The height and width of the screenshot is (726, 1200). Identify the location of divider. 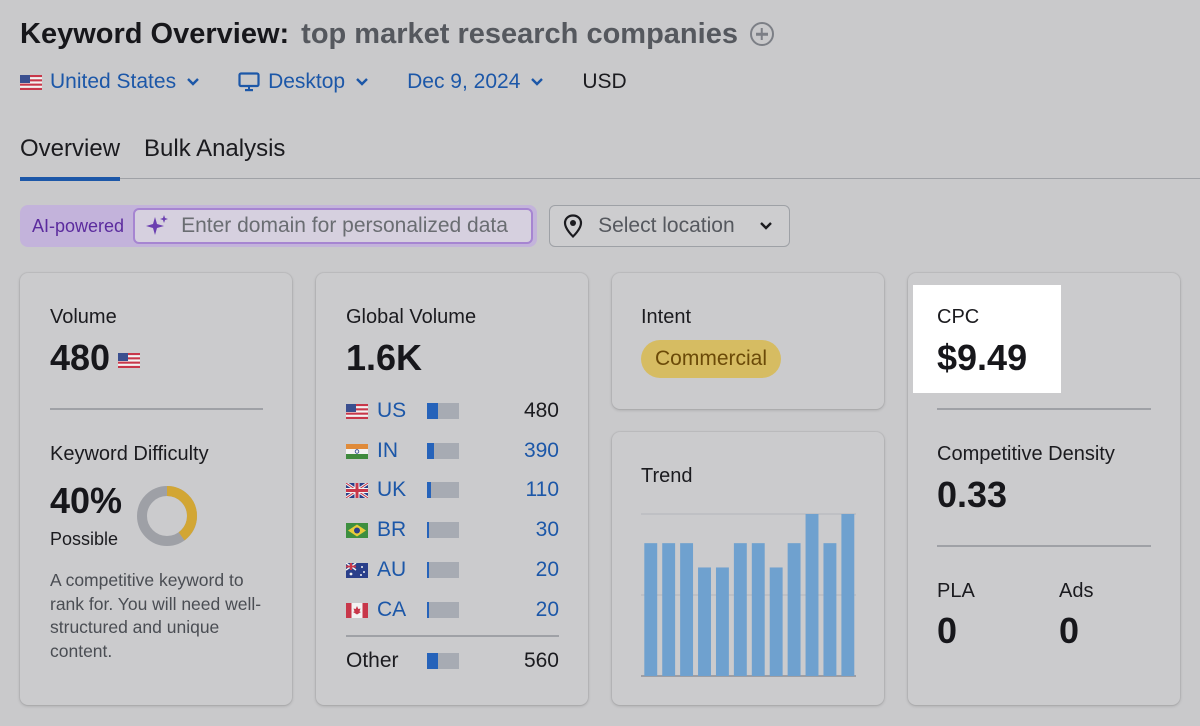
(1044, 546).